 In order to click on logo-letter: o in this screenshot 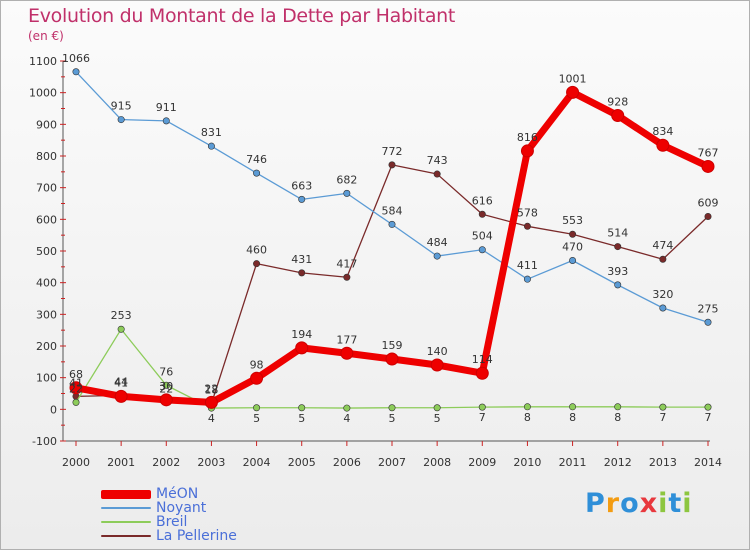, I will do `click(630, 503)`.